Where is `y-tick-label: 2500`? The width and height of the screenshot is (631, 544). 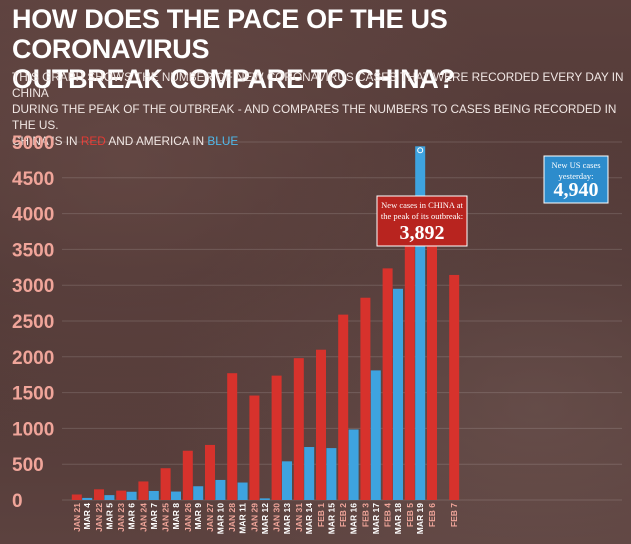
y-tick-label: 2500 is located at coordinates (33, 322).